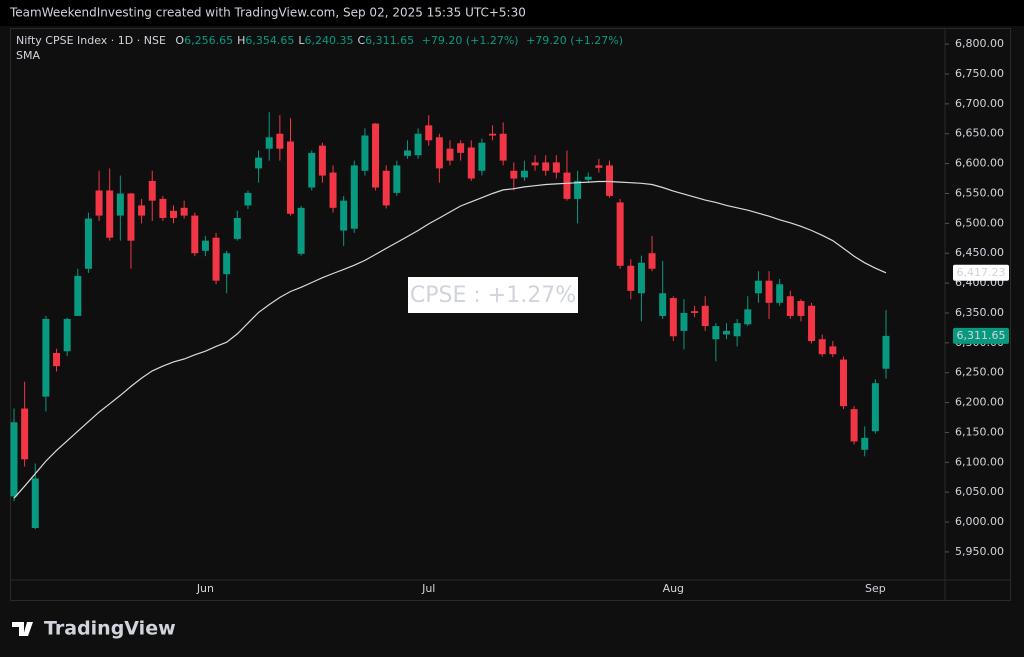  I want to click on x-tick-label: Aug, so click(673, 588).